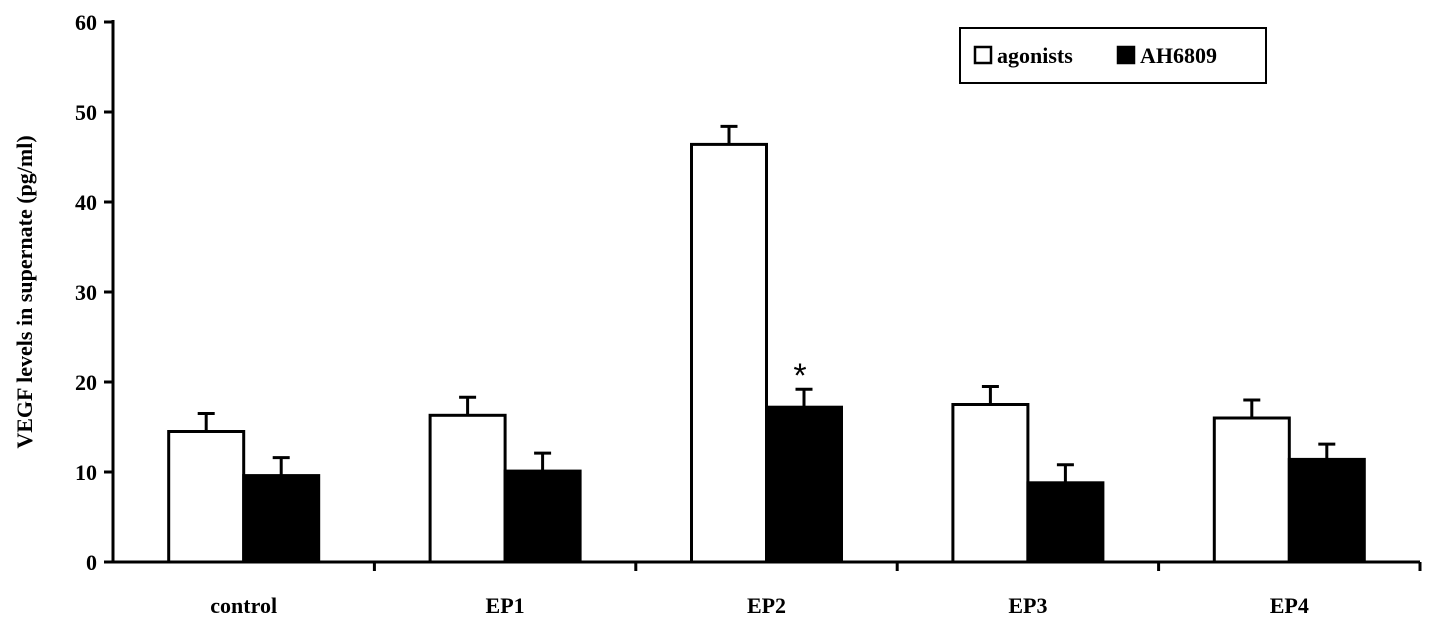 The image size is (1441, 628). Describe the element at coordinates (799, 376) in the screenshot. I see `significance-marker: *` at that location.